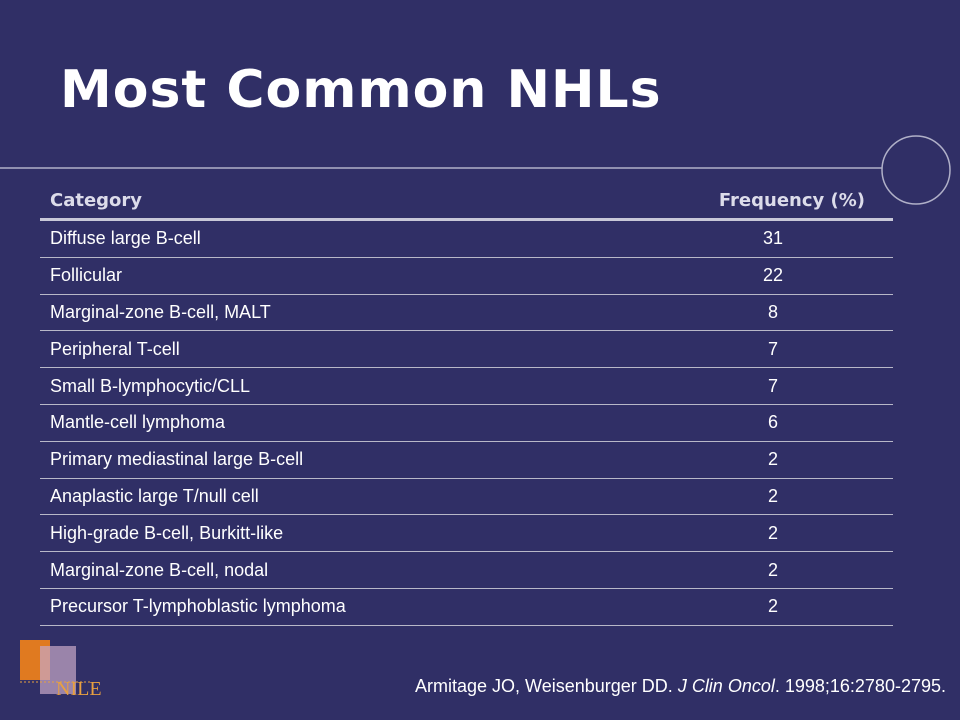 Image resolution: width=960 pixels, height=720 pixels. I want to click on header-row: Category Frequency (%), so click(466, 201).